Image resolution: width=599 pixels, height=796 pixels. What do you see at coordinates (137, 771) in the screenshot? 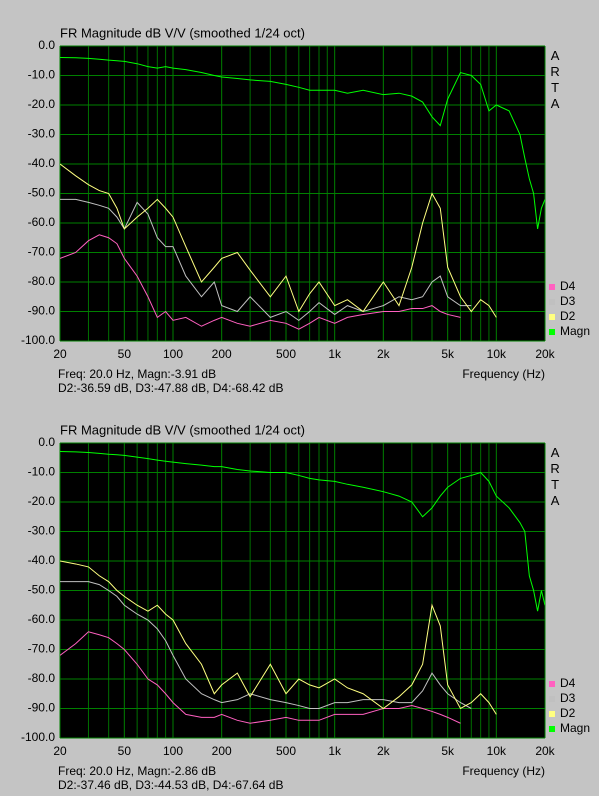
I see `readout: Freq: 20.0 Hz, Magn:-2.86 dB` at bounding box center [137, 771].